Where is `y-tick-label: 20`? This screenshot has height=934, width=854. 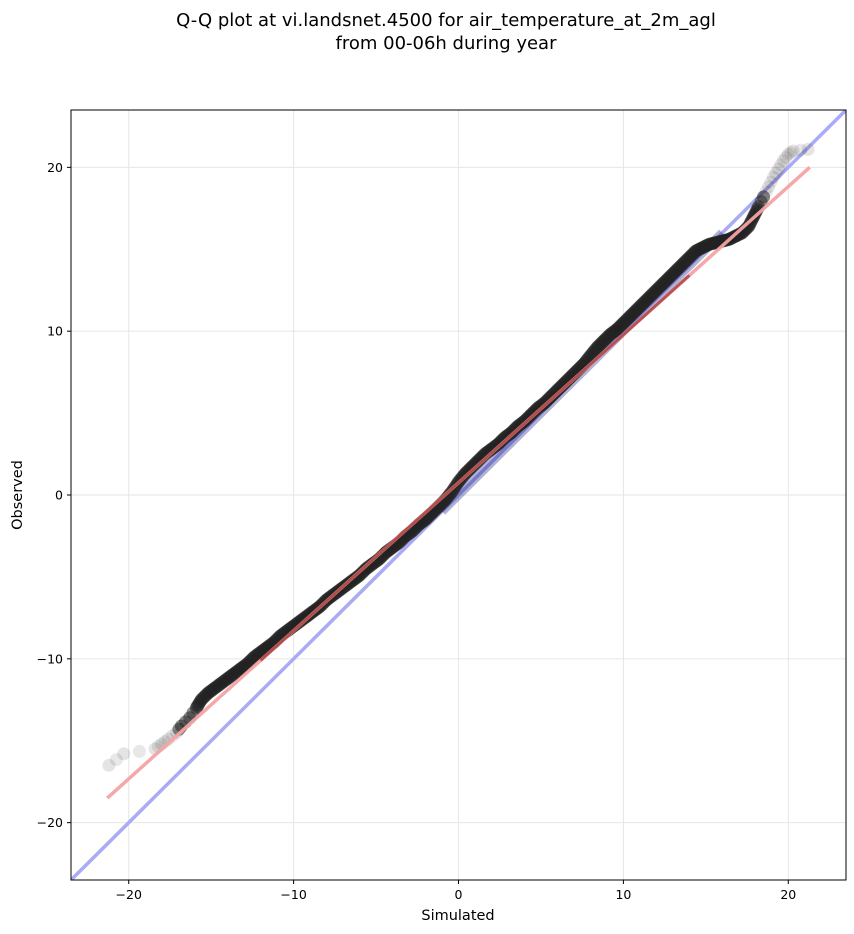 y-tick-label: 20 is located at coordinates (55, 167).